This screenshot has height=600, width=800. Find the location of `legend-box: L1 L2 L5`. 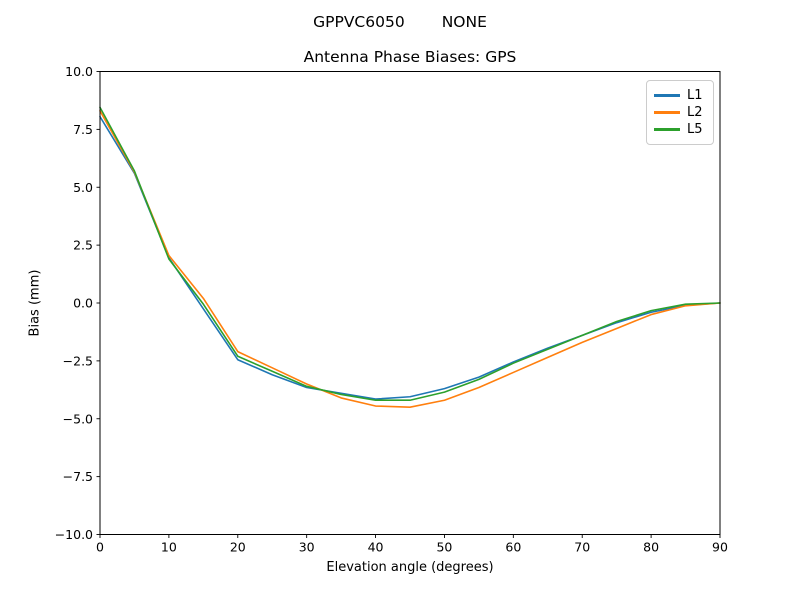

legend-box: L1 L2 L5 is located at coordinates (680, 112).